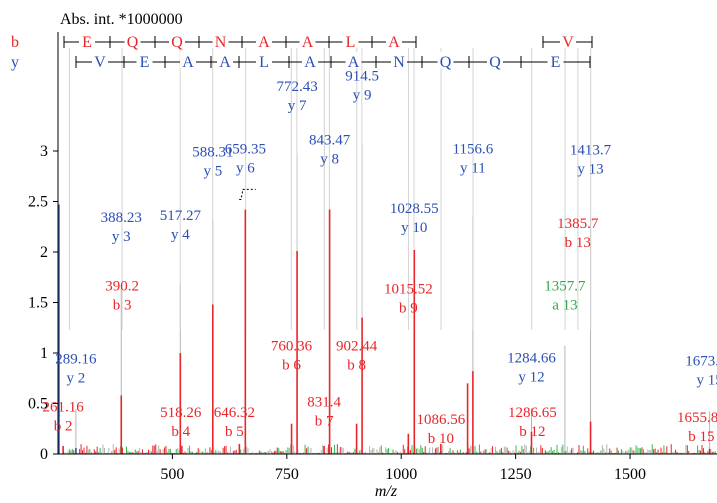  I want to click on x-tick-label: 1000, so click(401, 474).